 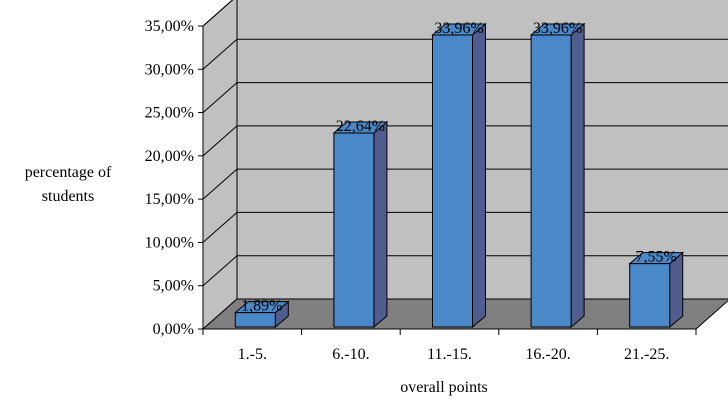 What do you see at coordinates (350, 354) in the screenshot?
I see `x-tick-label: 6.-10.` at bounding box center [350, 354].